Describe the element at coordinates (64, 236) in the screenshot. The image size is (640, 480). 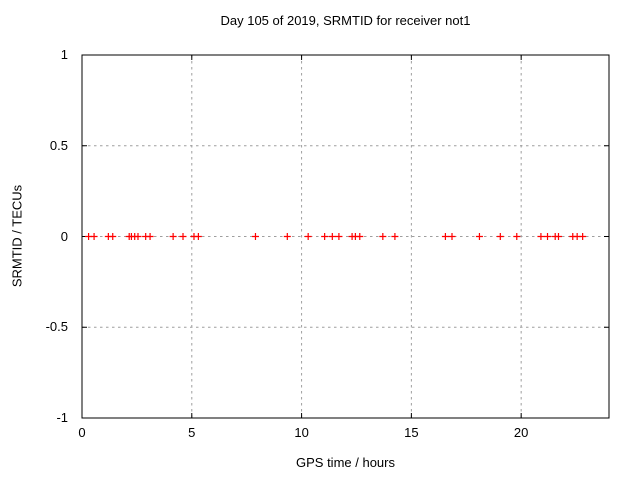
I see `y-tick-label: 0` at that location.